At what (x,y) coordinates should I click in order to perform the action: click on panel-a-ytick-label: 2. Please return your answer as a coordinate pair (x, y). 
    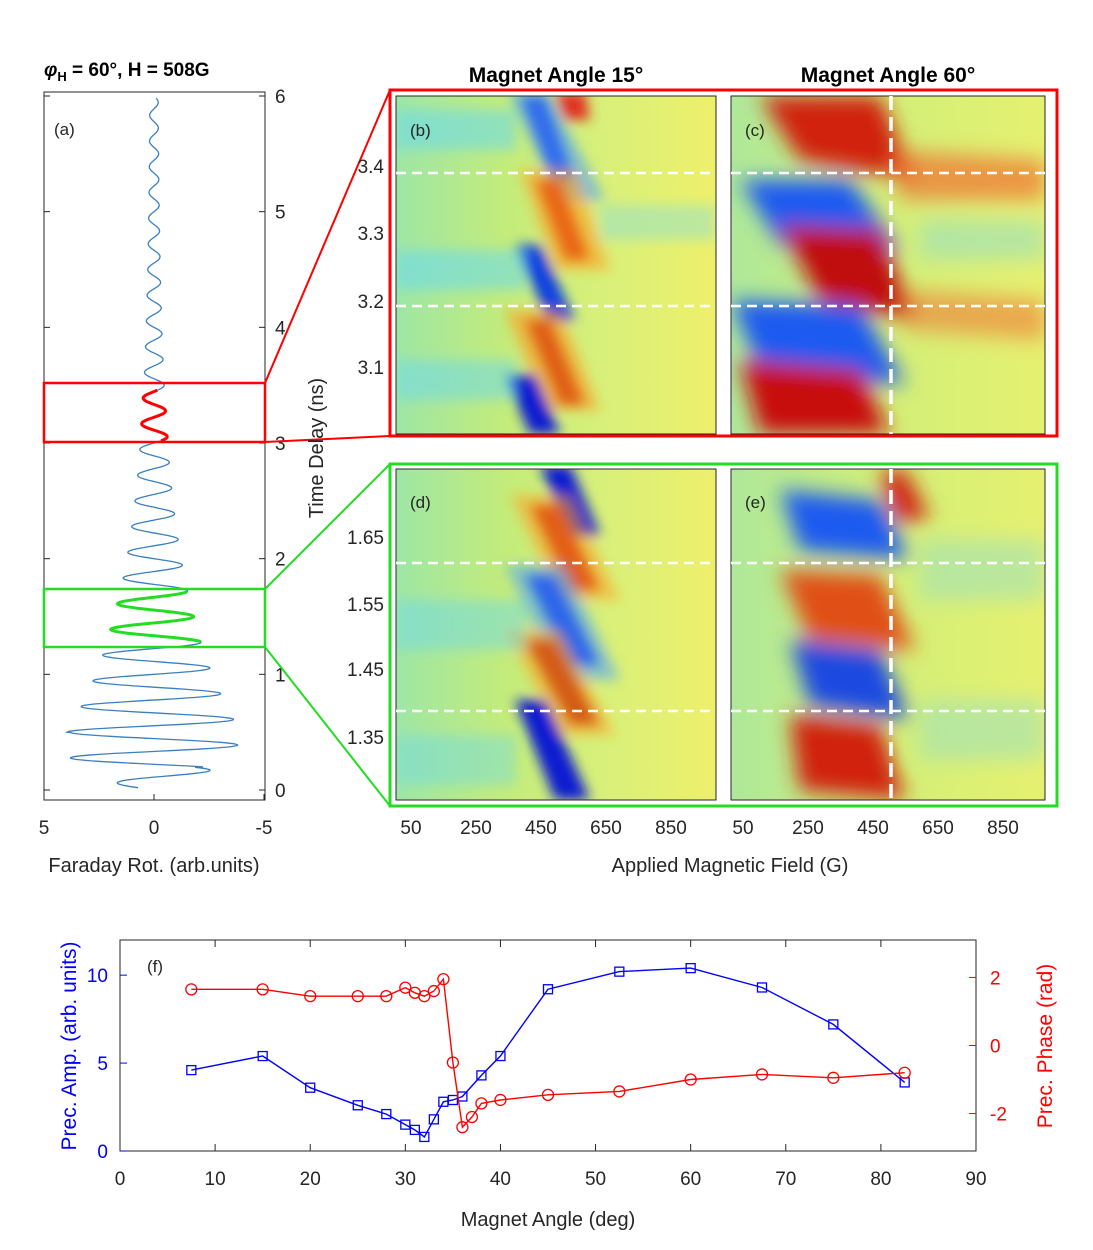
    Looking at the image, I should click on (280, 560).